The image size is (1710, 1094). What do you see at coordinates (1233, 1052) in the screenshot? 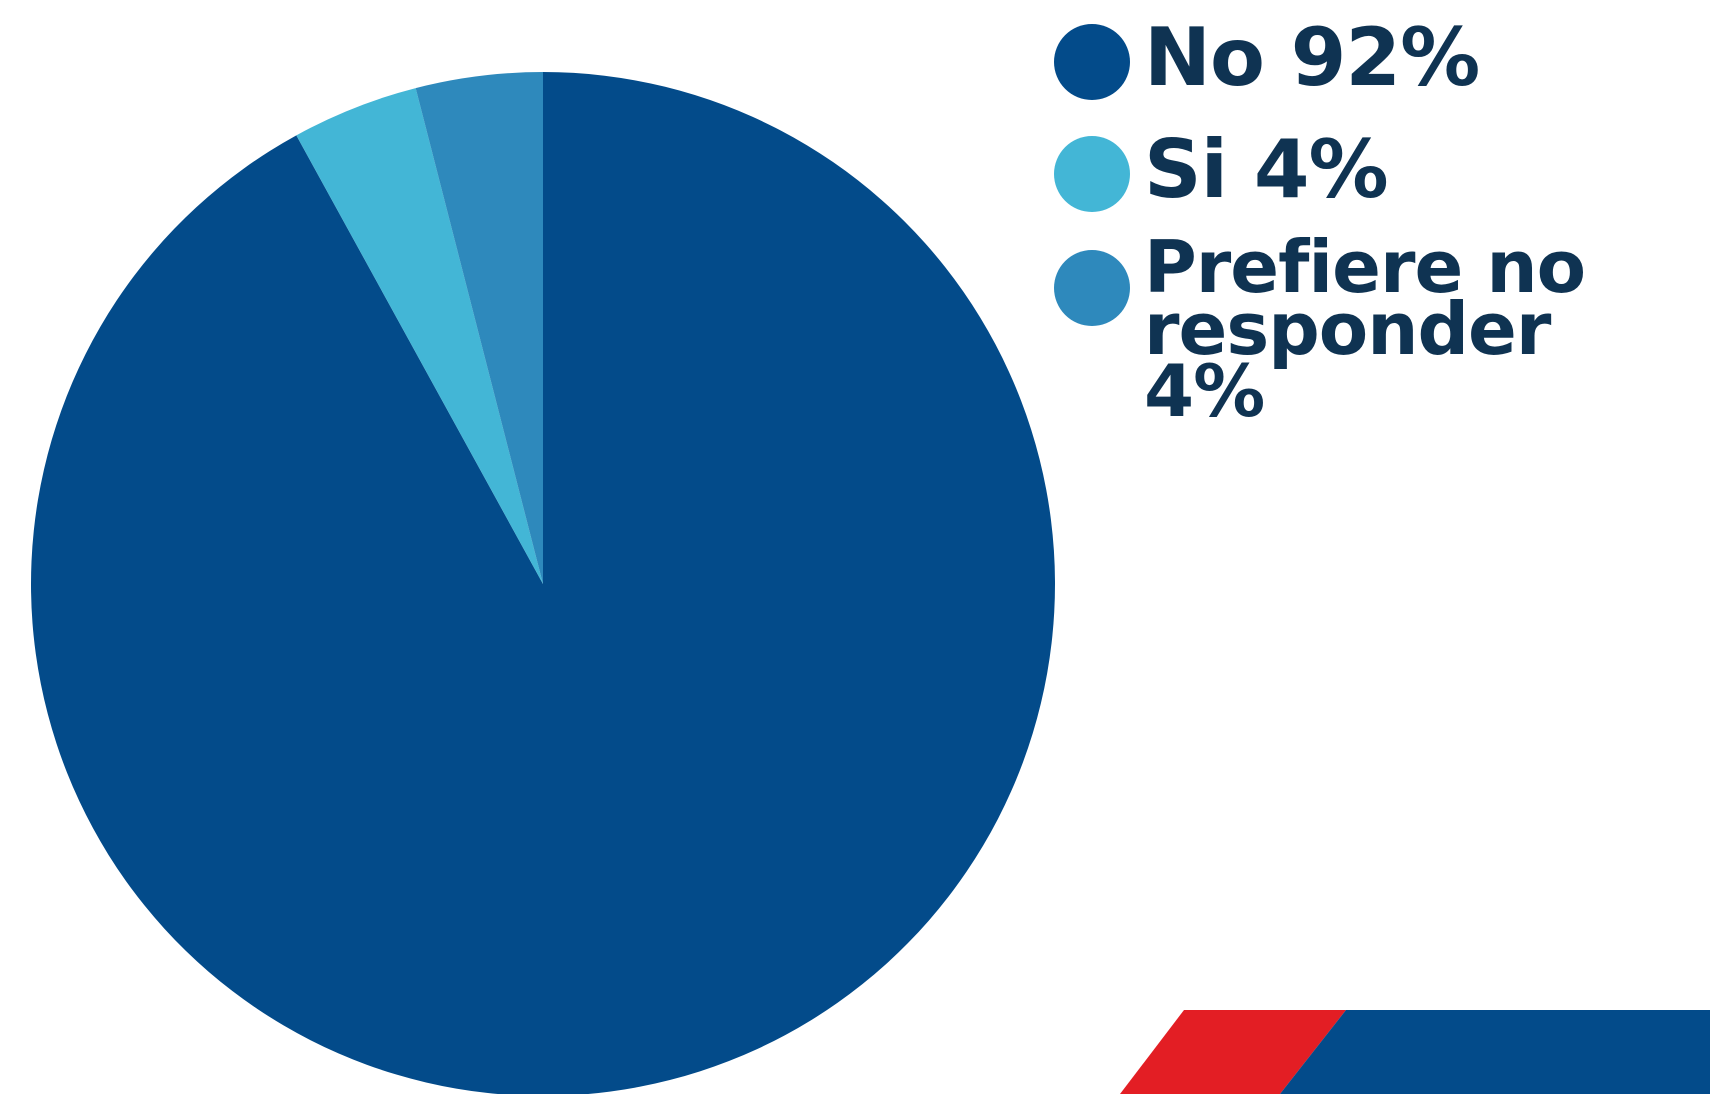
I see `corner-red-stripe` at bounding box center [1233, 1052].